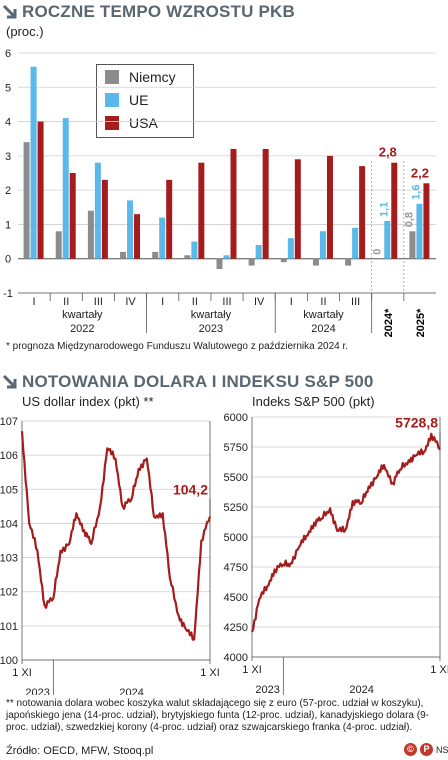 This screenshot has width=448, height=760. Describe the element at coordinates (267, 689) in the screenshot. I see `sp500-year-label: 2023` at that location.